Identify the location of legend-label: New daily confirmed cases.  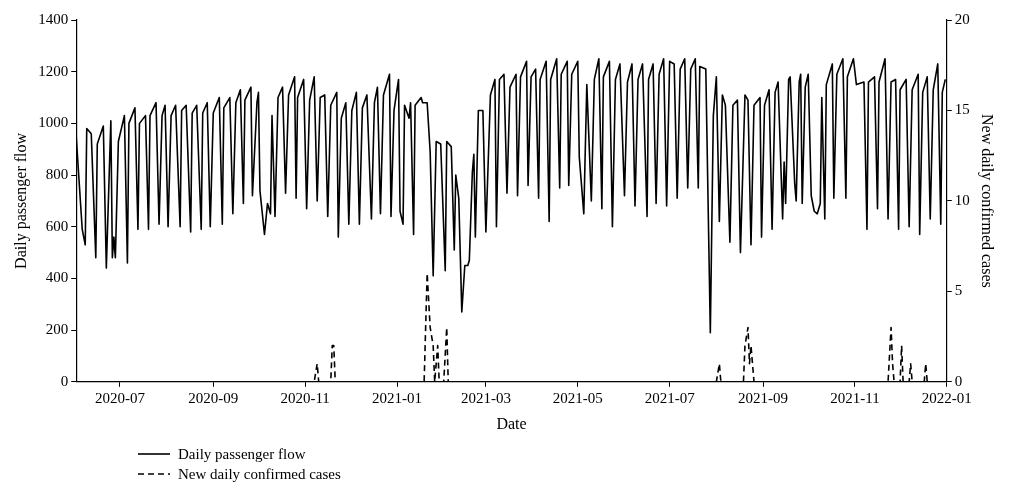
(259, 474).